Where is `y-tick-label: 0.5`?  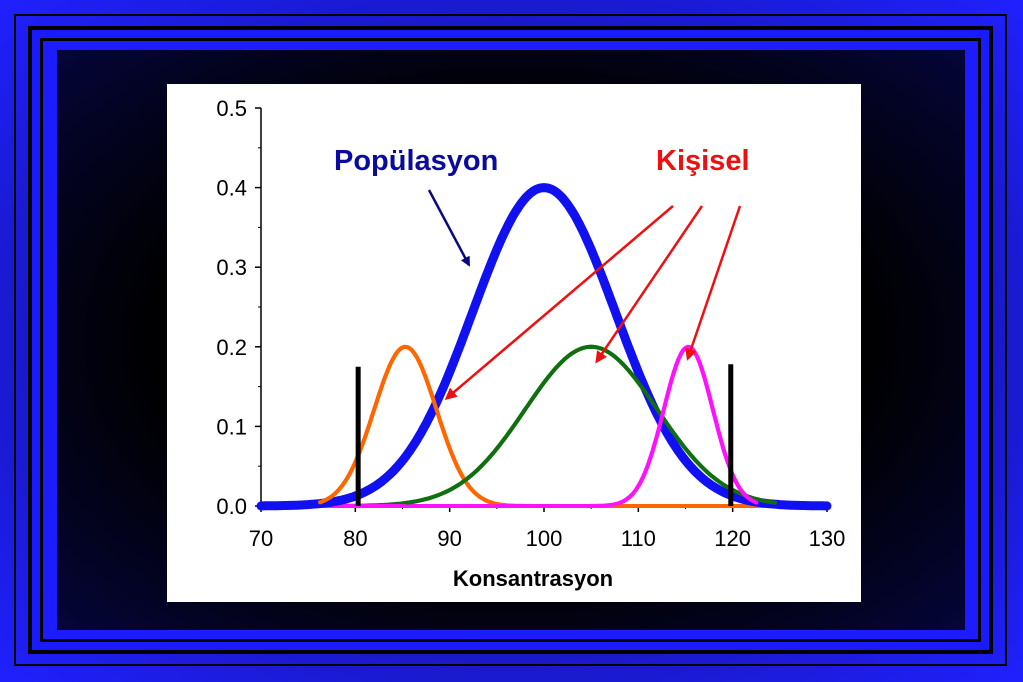
y-tick-label: 0.5 is located at coordinates (231, 108).